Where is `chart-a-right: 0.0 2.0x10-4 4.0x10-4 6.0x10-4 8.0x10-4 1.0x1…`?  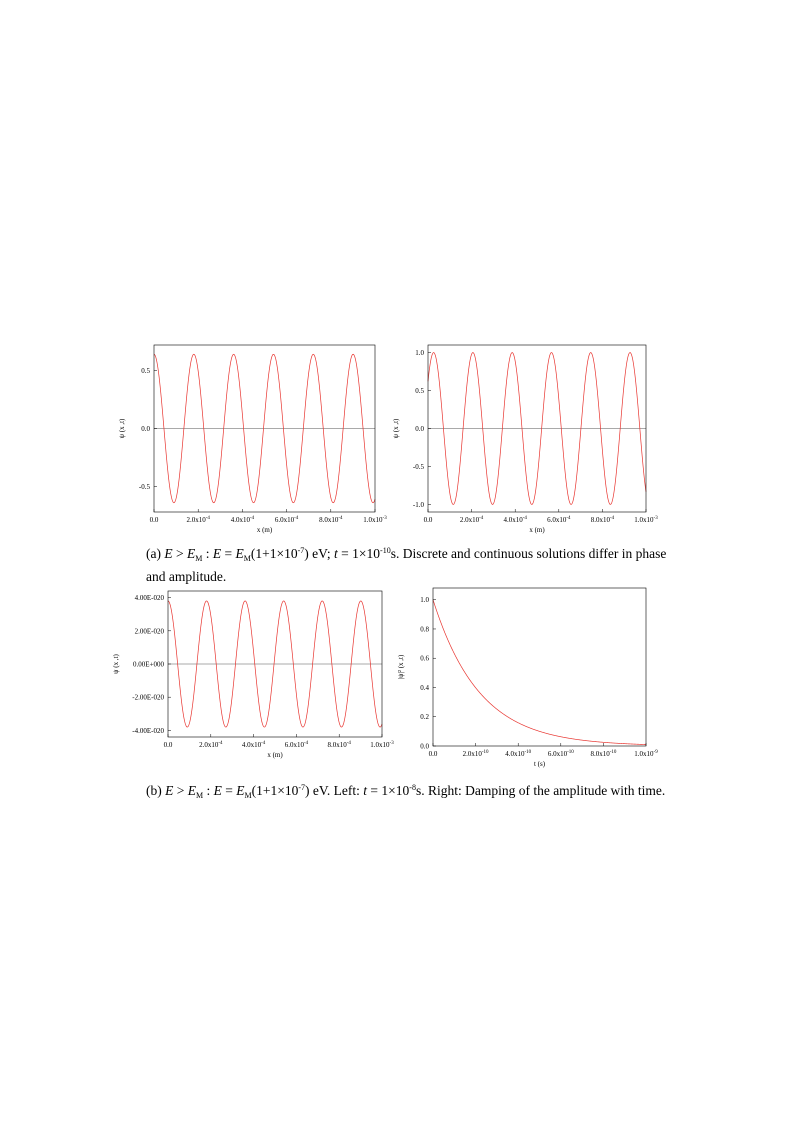 chart-a-right: 0.0 2.0x10-4 4.0x10-4 6.0x10-4 8.0x10-4 1.0x1… is located at coordinates (525, 439).